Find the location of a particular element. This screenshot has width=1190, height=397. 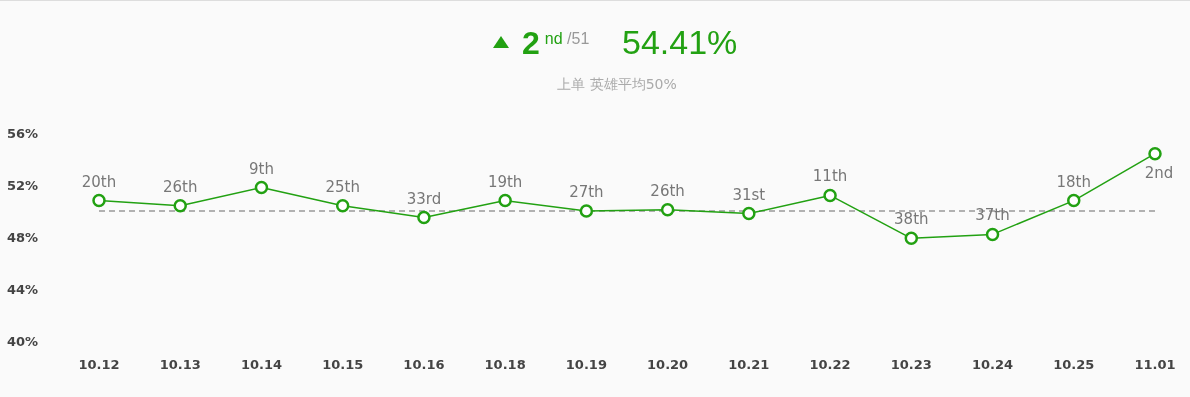

x-tick-label: 10.14 is located at coordinates (261, 364).